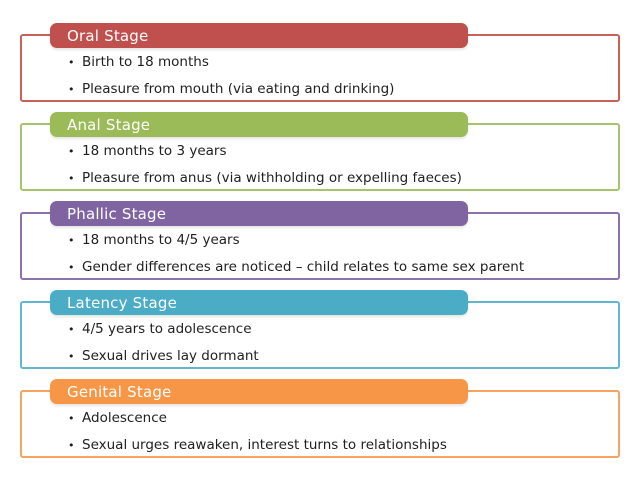 This screenshot has height=479, width=638. I want to click on bullet-text: Sexual drives lay dormant, so click(170, 356).